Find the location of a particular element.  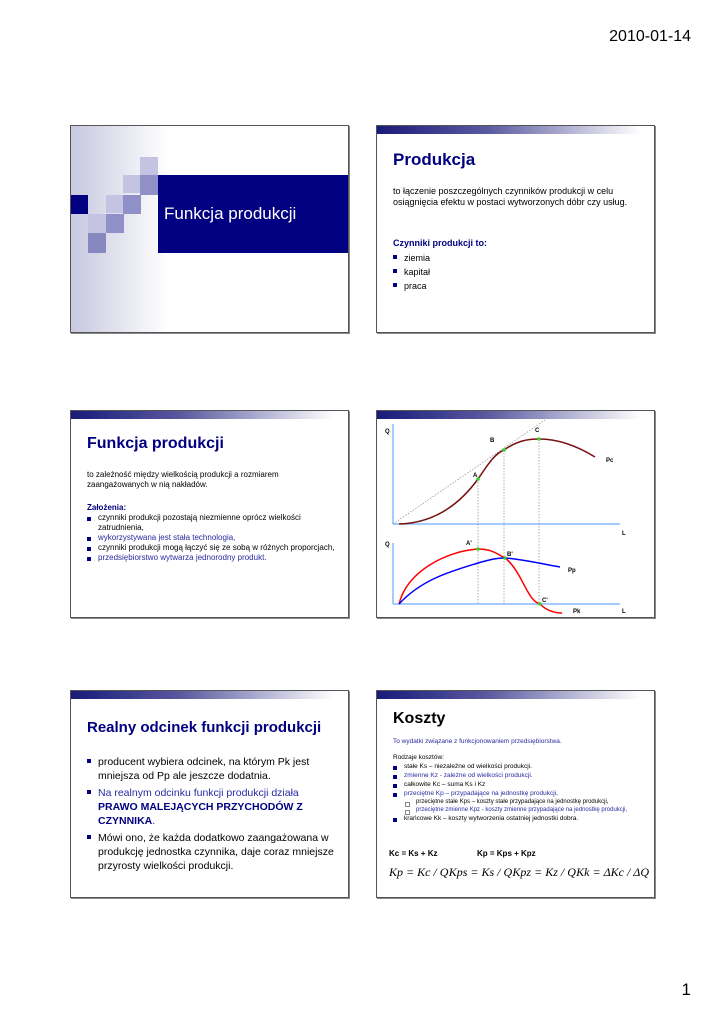

guide-lines is located at coordinates (469, 511).